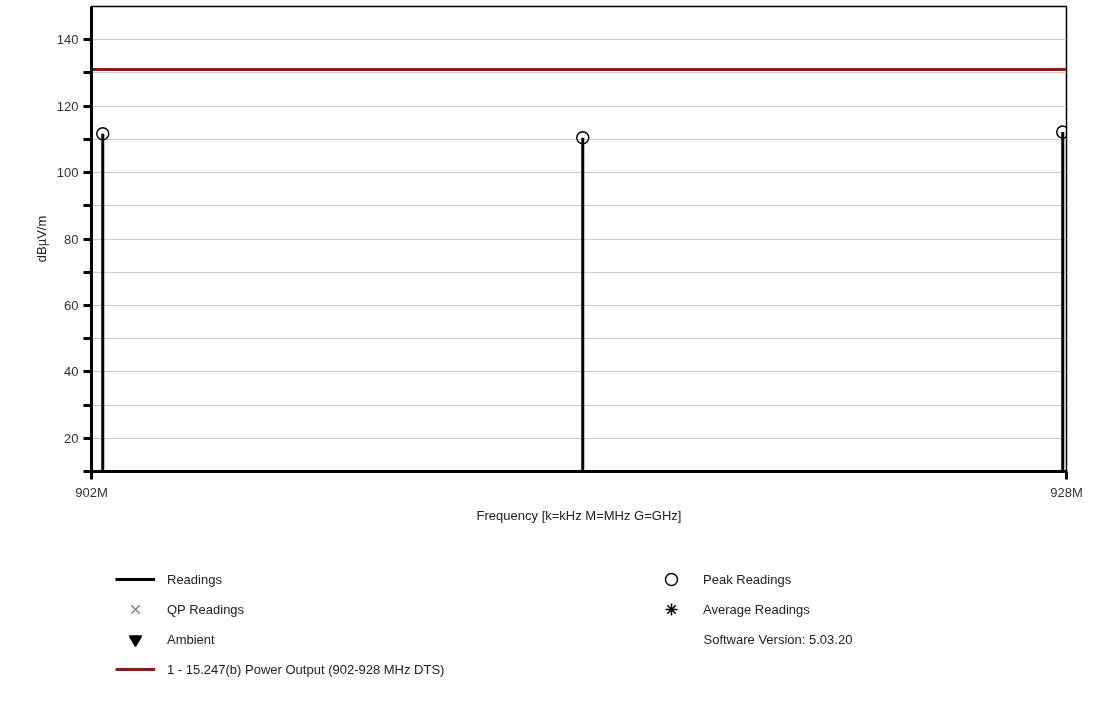 The height and width of the screenshot is (710, 1108). Describe the element at coordinates (194, 579) in the screenshot. I see `legend-label: Readings` at that location.